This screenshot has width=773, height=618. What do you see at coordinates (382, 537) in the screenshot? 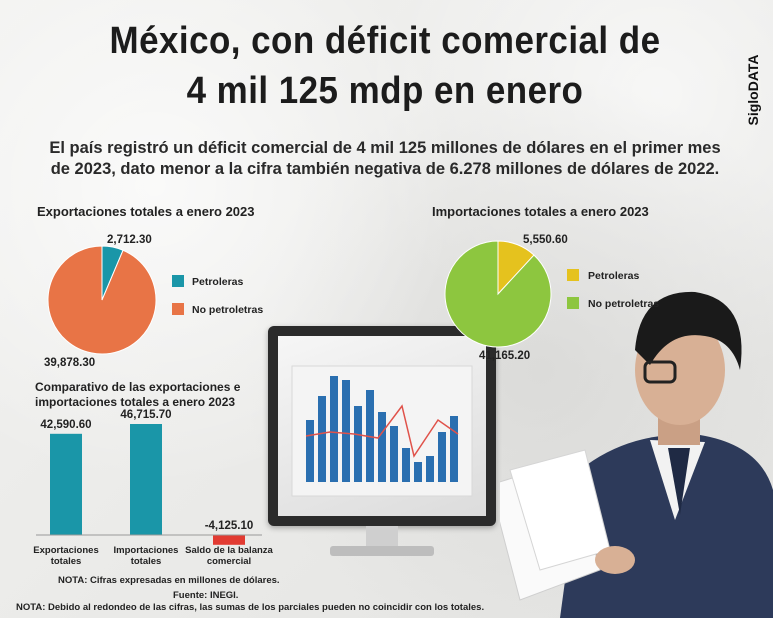
I see `monitor-stand` at bounding box center [382, 537].